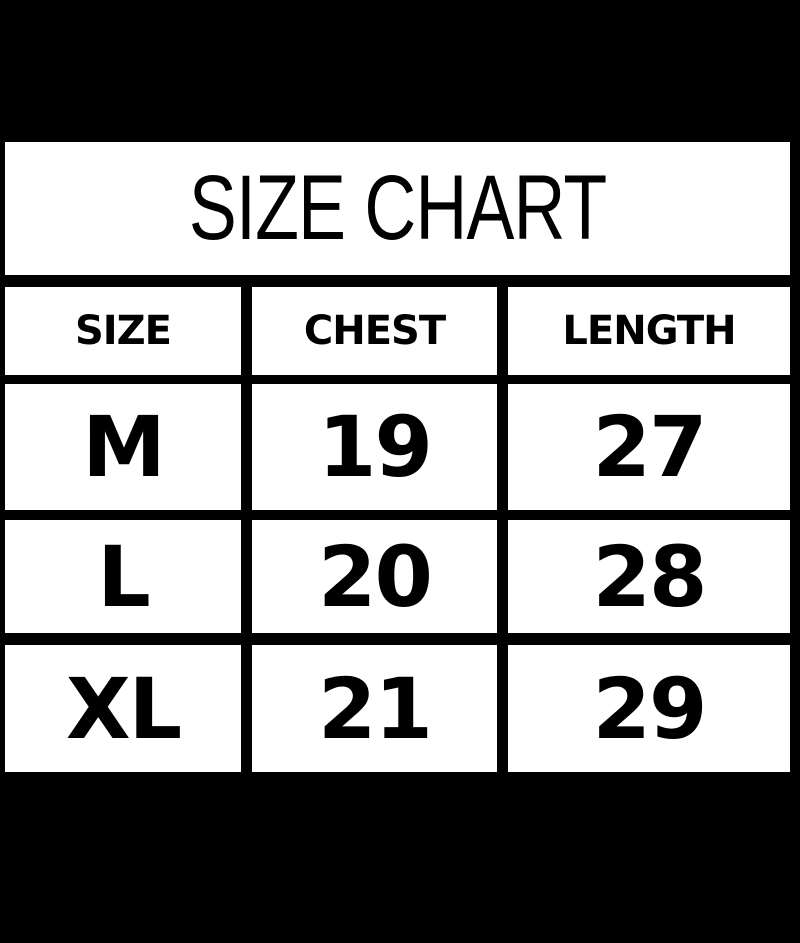 The height and width of the screenshot is (943, 800). I want to click on size-cell: L, so click(123, 576).